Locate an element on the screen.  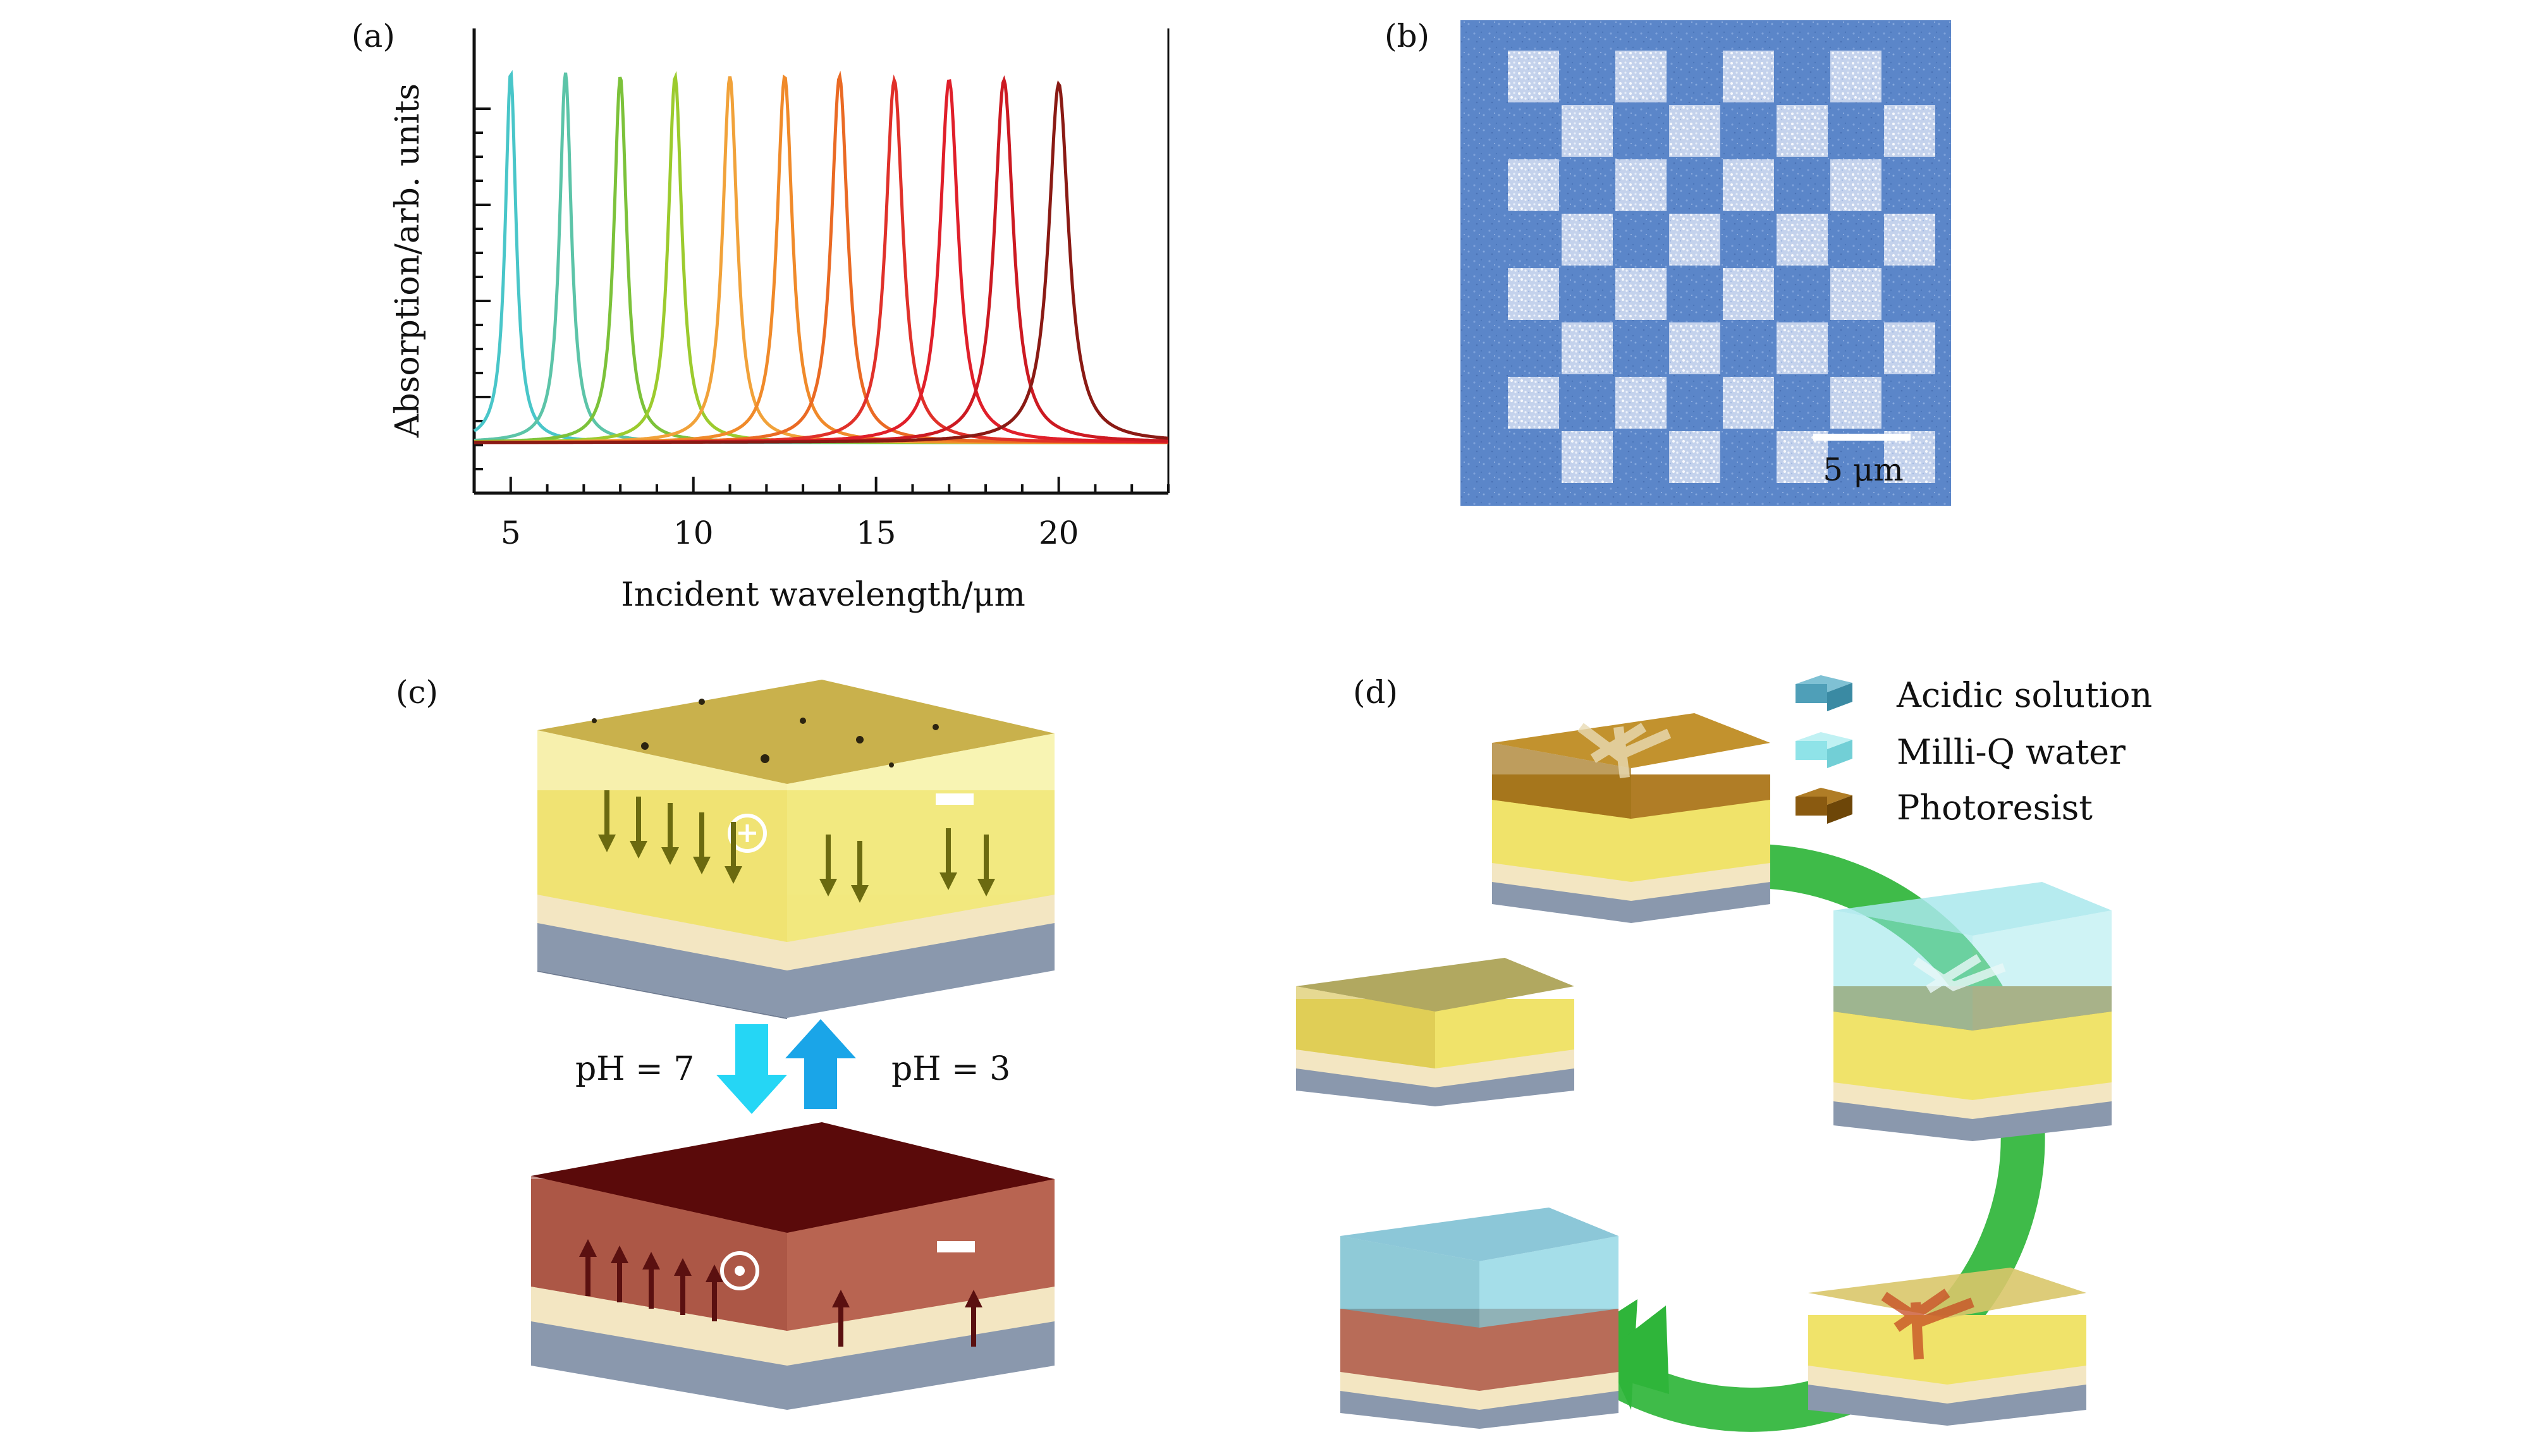
process-block-right is located at coordinates (1972, 1011).